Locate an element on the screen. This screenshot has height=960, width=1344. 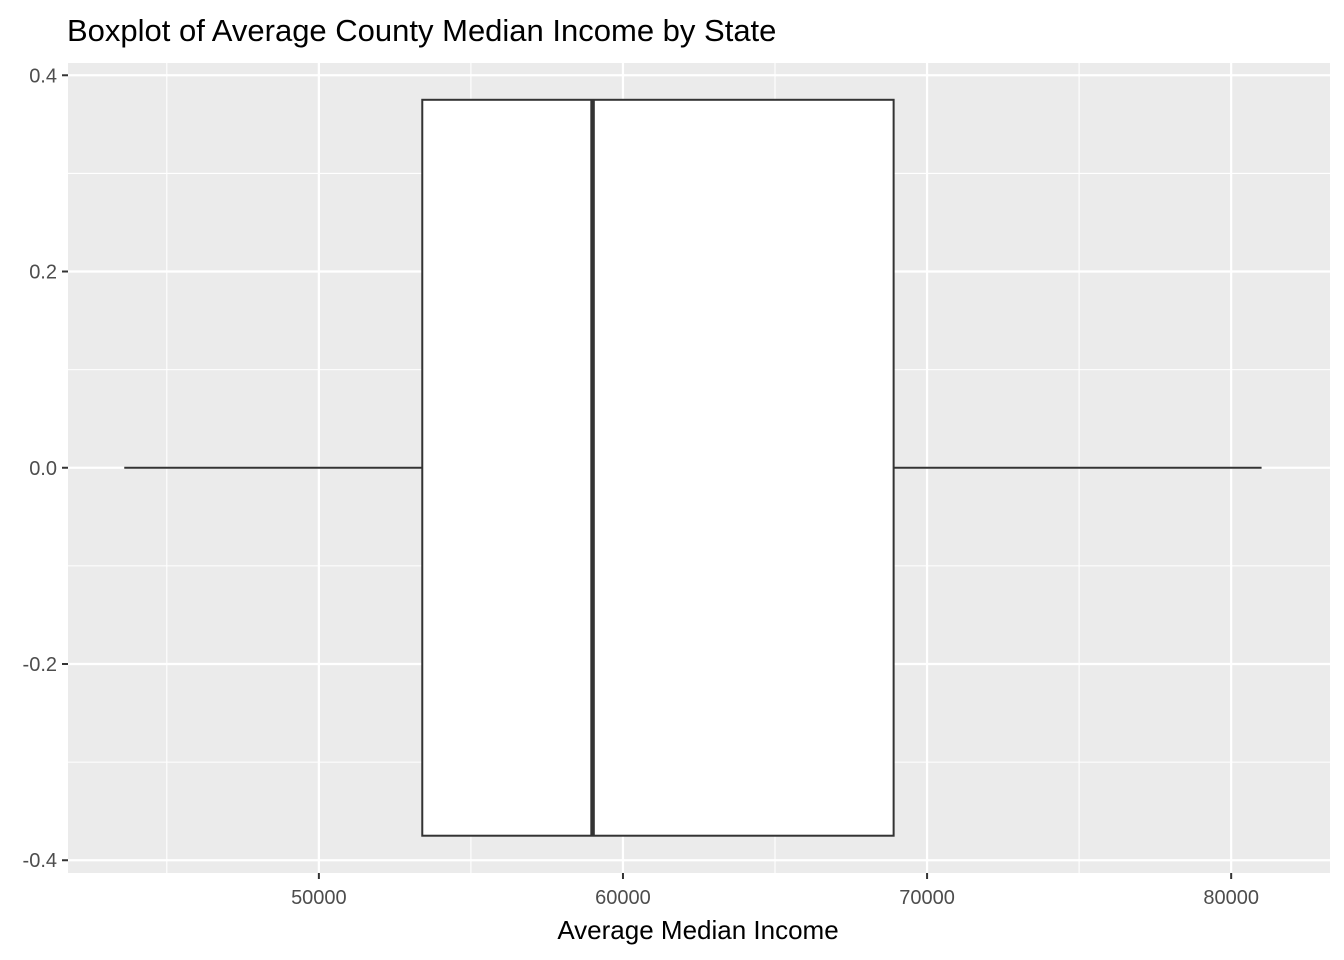
x-tick-label: 60000 is located at coordinates (623, 898).